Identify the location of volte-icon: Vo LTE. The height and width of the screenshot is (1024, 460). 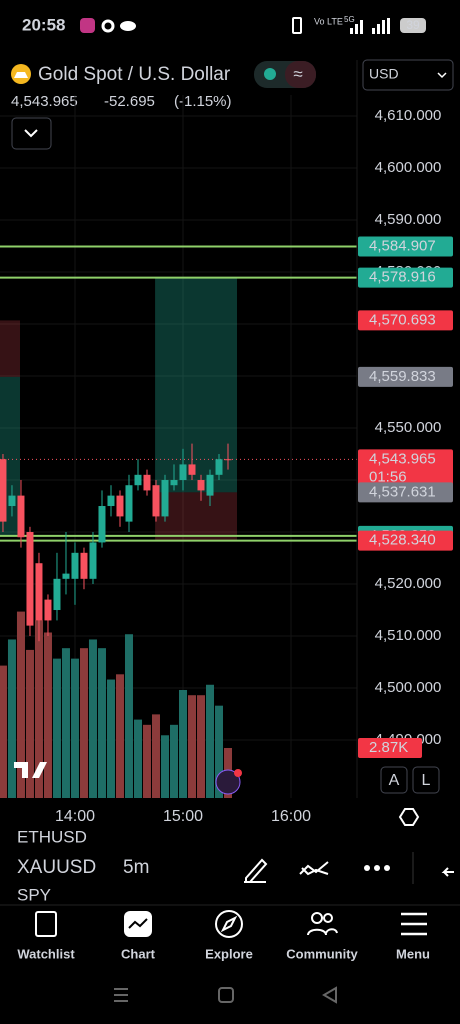
(328, 21).